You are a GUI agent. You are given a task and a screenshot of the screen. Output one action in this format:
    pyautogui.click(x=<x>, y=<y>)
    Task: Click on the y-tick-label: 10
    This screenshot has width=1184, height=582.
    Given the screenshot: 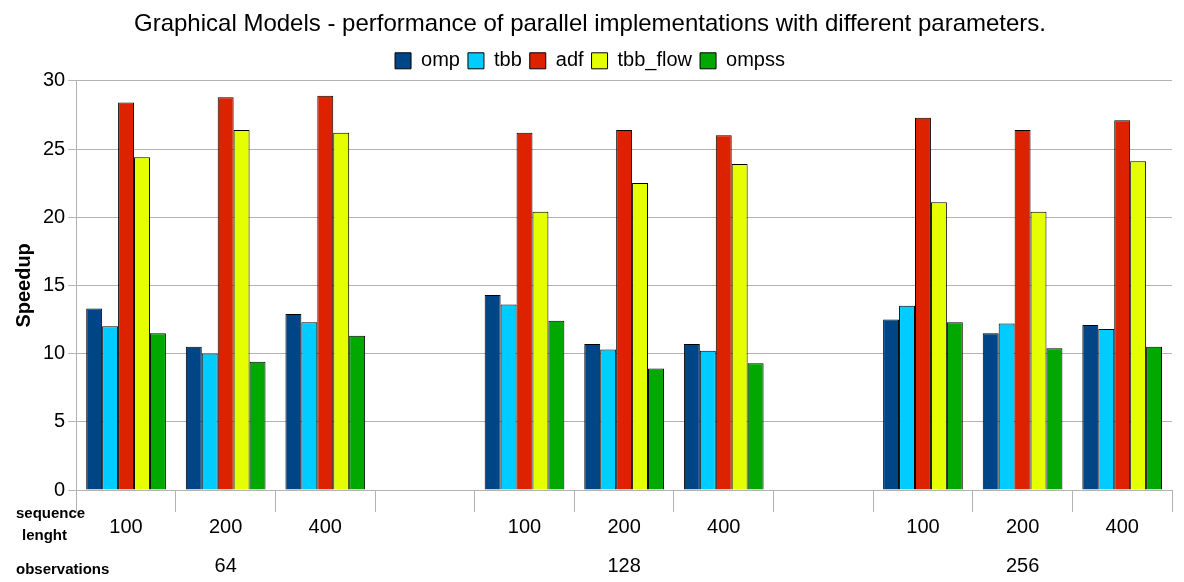 What is the action you would take?
    pyautogui.click(x=54, y=352)
    